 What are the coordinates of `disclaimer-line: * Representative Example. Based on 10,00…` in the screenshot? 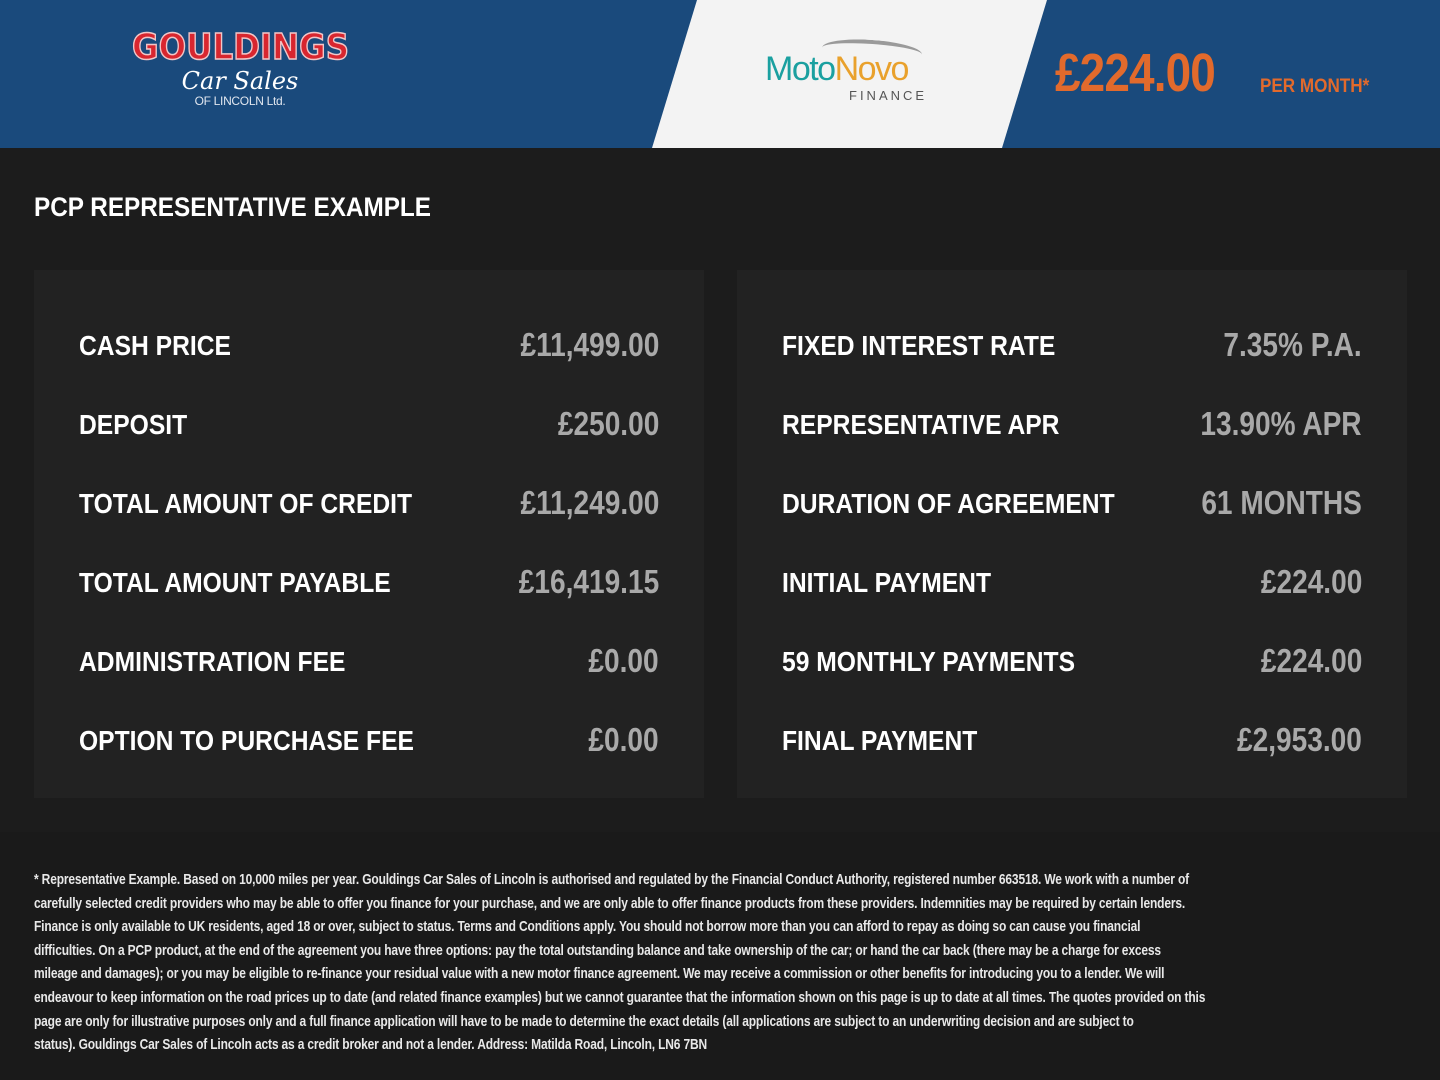 It's located at (611, 879).